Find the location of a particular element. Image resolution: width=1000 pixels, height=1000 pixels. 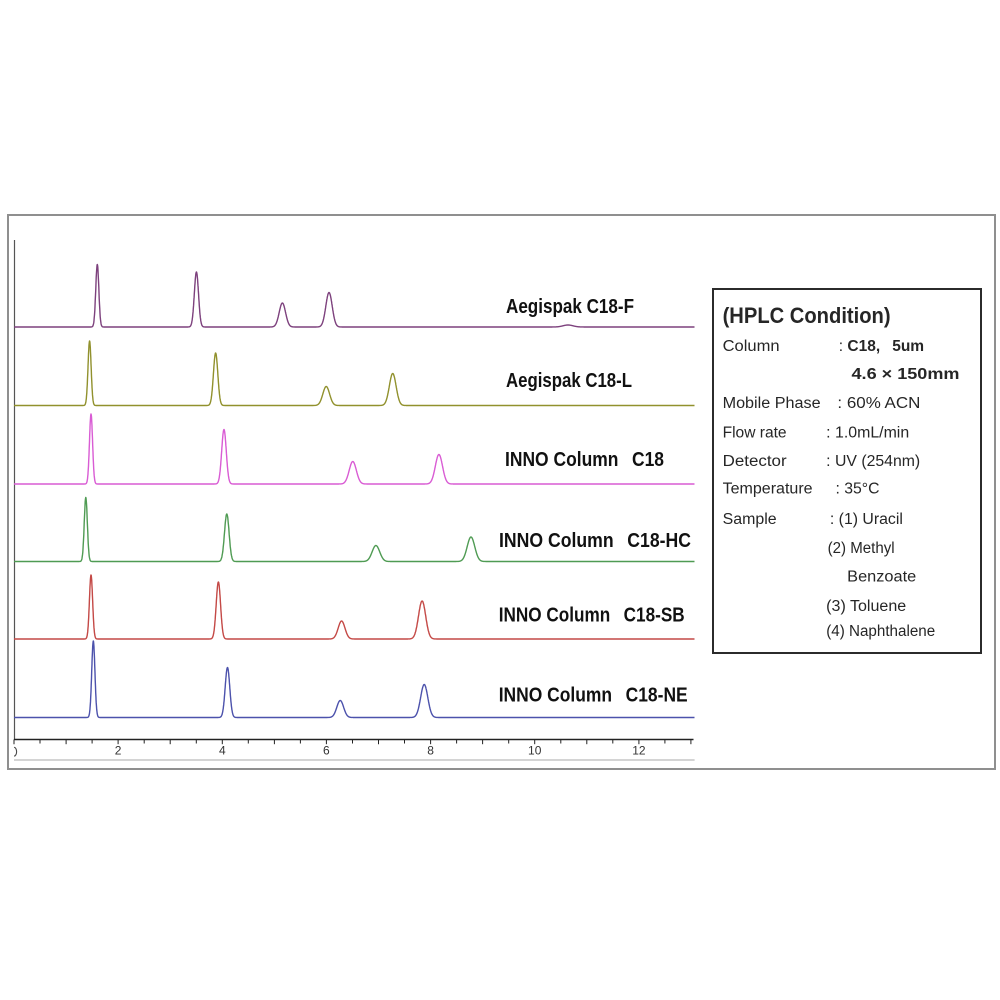

svg-text: INNO Column C18 is located at coordinates (584, 459).